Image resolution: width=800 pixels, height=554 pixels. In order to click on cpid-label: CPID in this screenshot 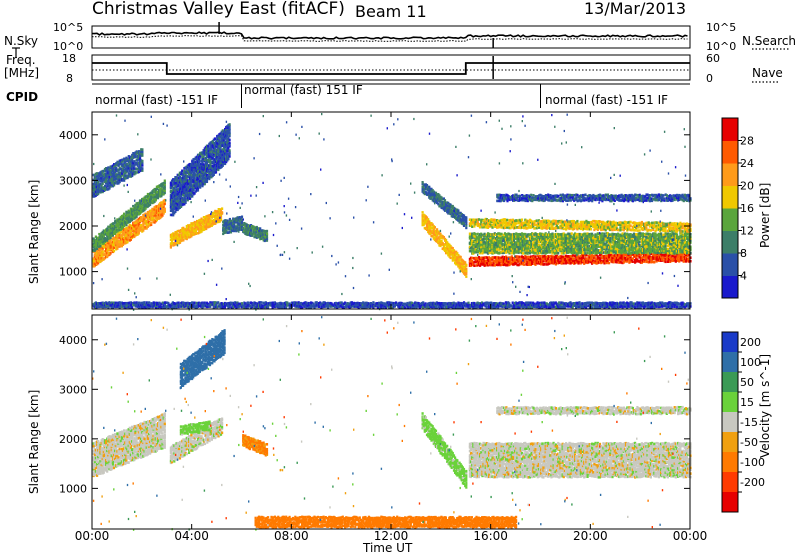, I will do `click(22, 97)`.